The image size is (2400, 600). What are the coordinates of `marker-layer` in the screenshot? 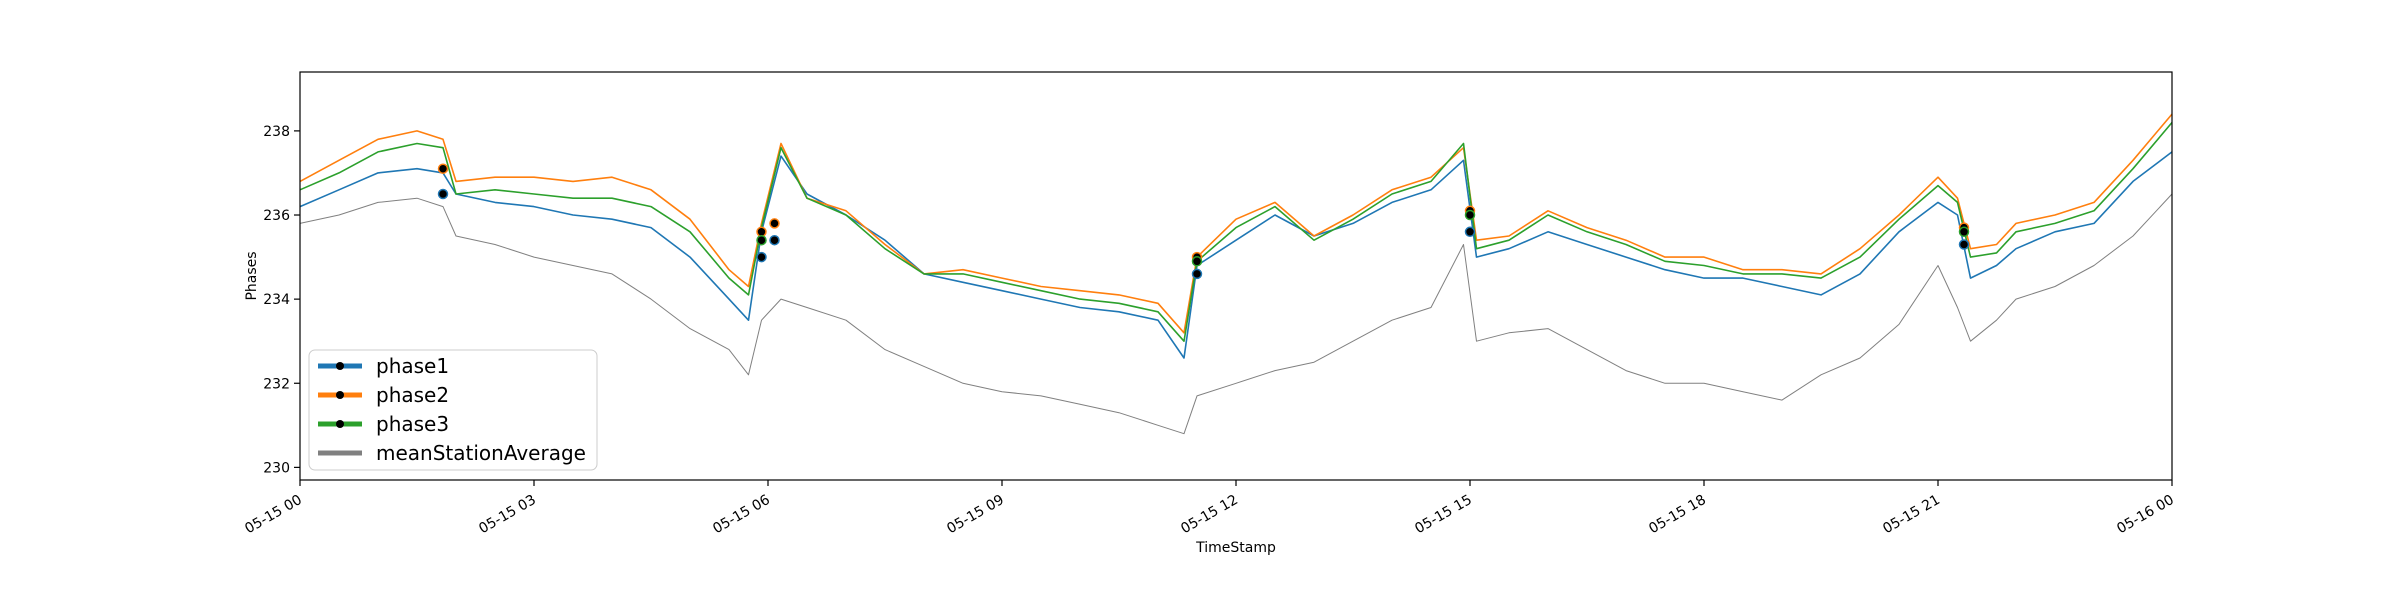 It's located at (1203, 221).